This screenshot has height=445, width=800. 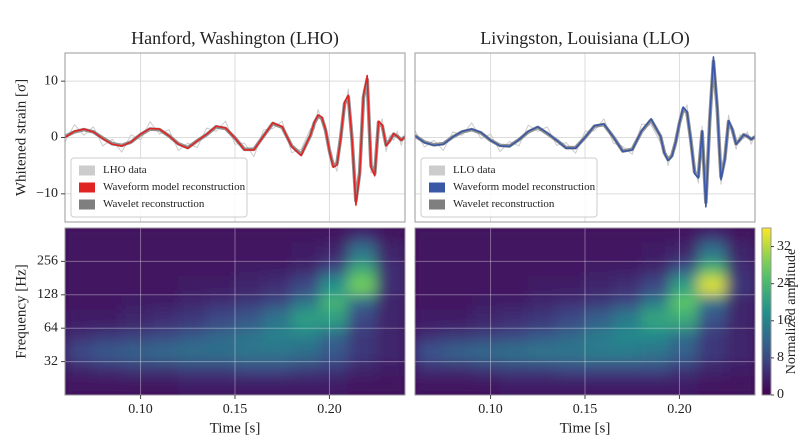 What do you see at coordinates (174, 187) in the screenshot?
I see `legend-label: Waveform model reconstruction` at bounding box center [174, 187].